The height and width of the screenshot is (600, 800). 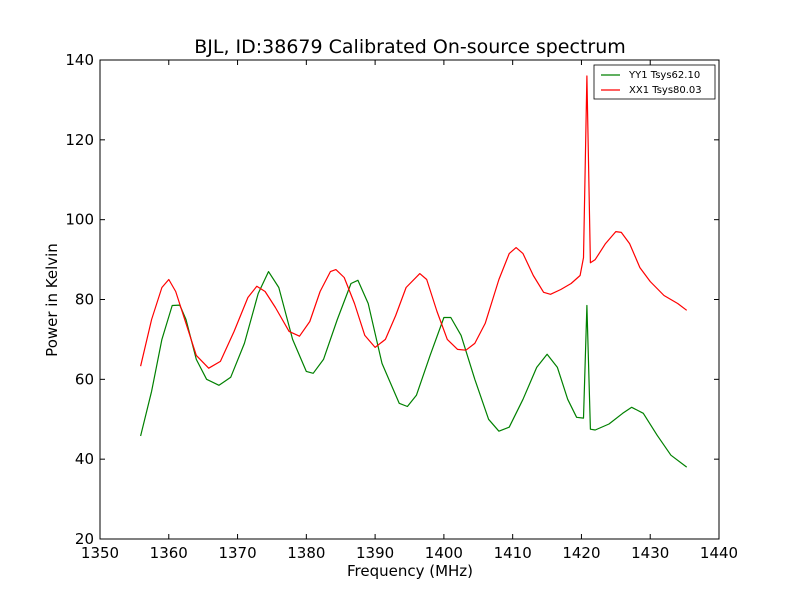 What do you see at coordinates (513, 553) in the screenshot?
I see `x-tick-label: 1410` at bounding box center [513, 553].